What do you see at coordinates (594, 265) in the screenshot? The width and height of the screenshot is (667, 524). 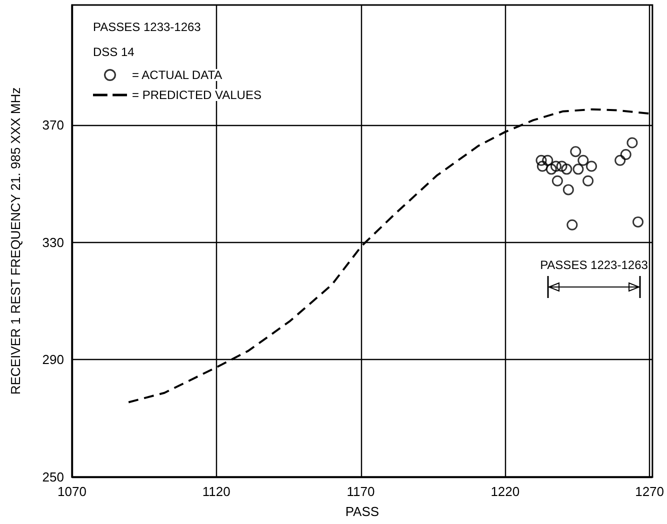 I see `annotation: PASSES 1223-1263` at bounding box center [594, 265].